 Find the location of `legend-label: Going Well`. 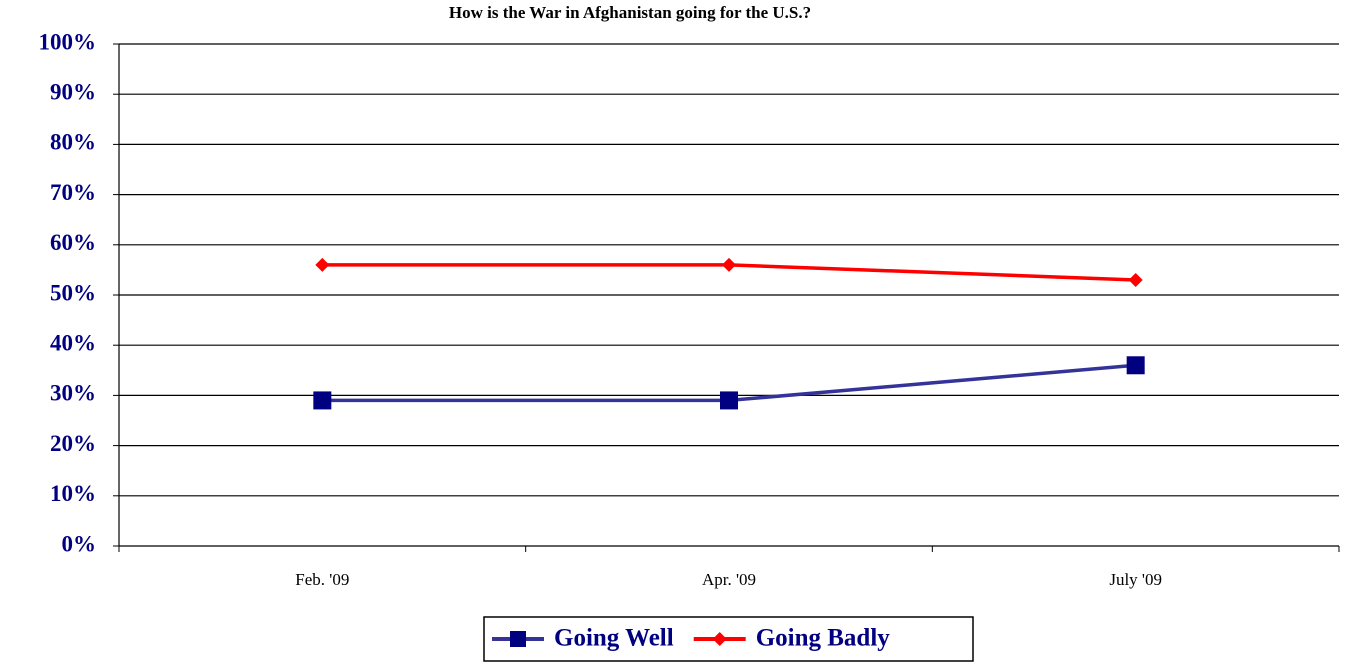

legend-label: Going Well is located at coordinates (614, 638).